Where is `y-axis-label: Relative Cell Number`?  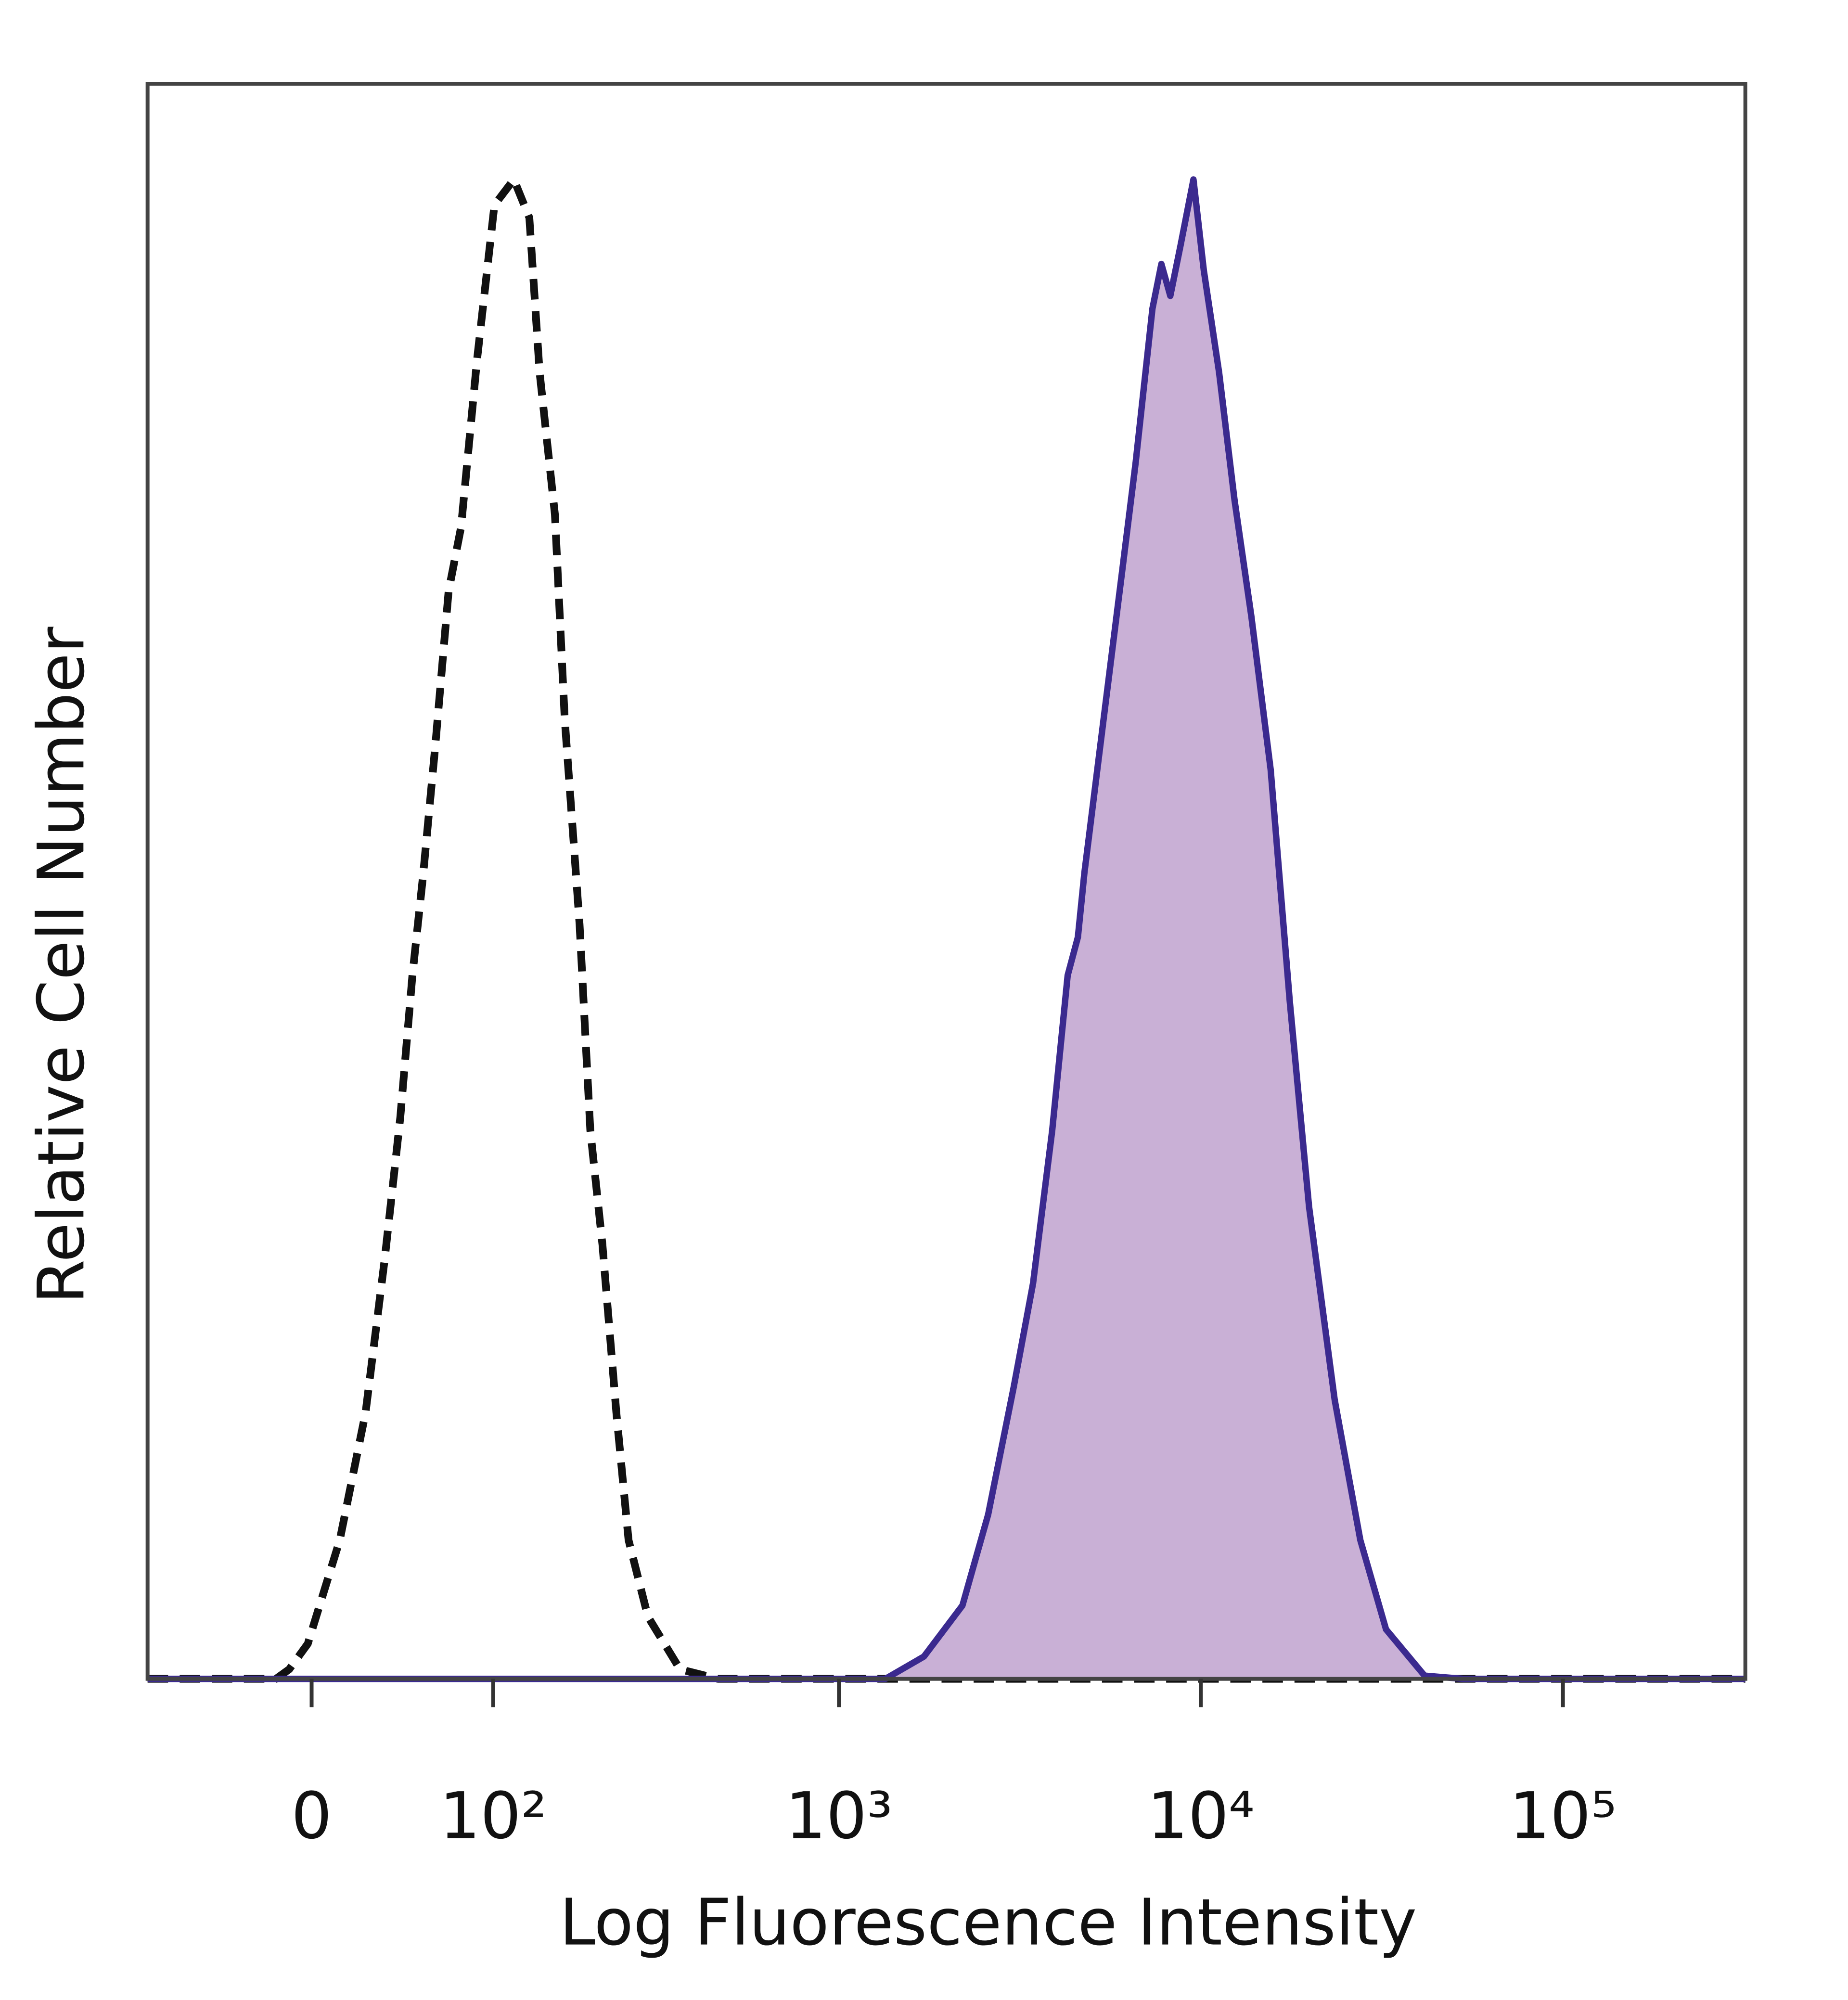 y-axis-label: Relative Cell Number is located at coordinates (61, 965).